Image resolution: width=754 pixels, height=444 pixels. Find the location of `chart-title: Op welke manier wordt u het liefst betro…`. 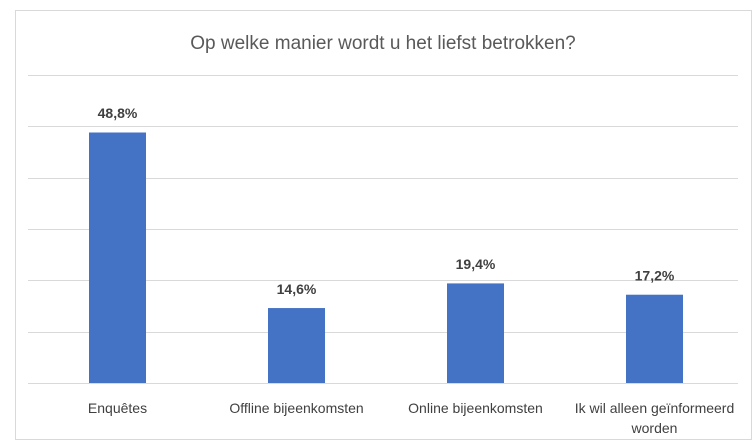

chart-title: Op welke manier wordt u het liefst betro… is located at coordinates (382, 43).